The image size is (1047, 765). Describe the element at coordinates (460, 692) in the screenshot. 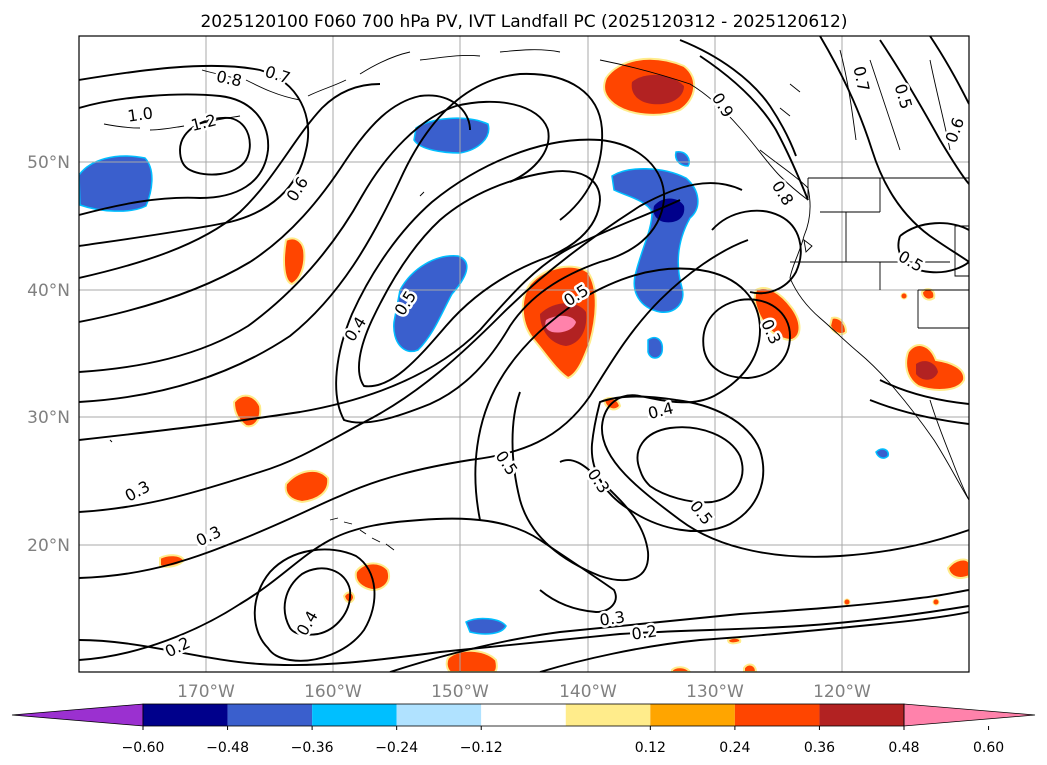

I see `lon-label: 150°W` at that location.